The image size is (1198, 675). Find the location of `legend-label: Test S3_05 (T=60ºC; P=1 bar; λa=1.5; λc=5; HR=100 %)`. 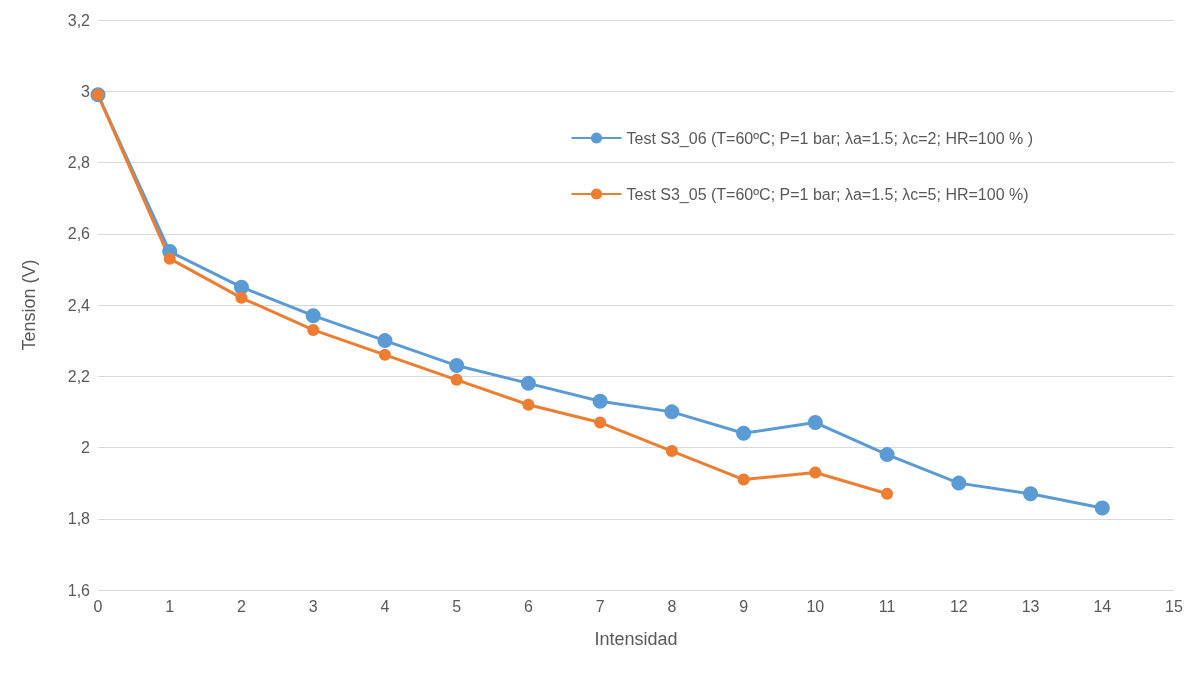

legend-label: Test S3_05 (T=60ºC; P=1 bar; λa=1.5; λc=5; HR=100 %) is located at coordinates (827, 194).